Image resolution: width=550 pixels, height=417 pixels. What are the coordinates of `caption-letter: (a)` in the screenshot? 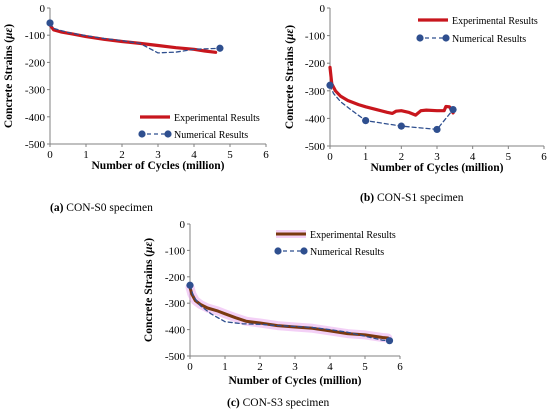 It's located at (57, 208).